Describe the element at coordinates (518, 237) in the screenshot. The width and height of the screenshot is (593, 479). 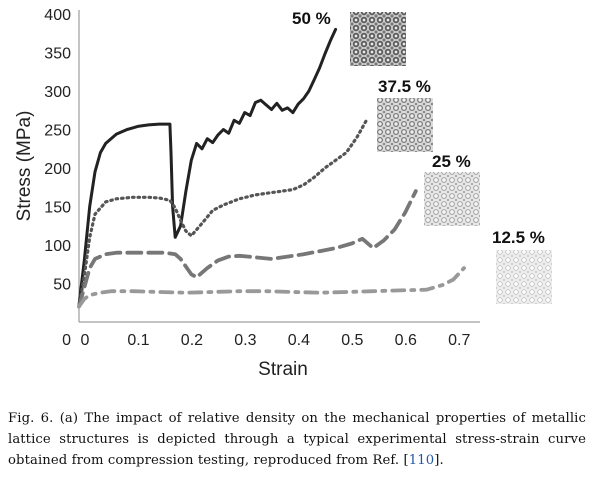
I see `series-label-12-5: 12.5 %` at that location.